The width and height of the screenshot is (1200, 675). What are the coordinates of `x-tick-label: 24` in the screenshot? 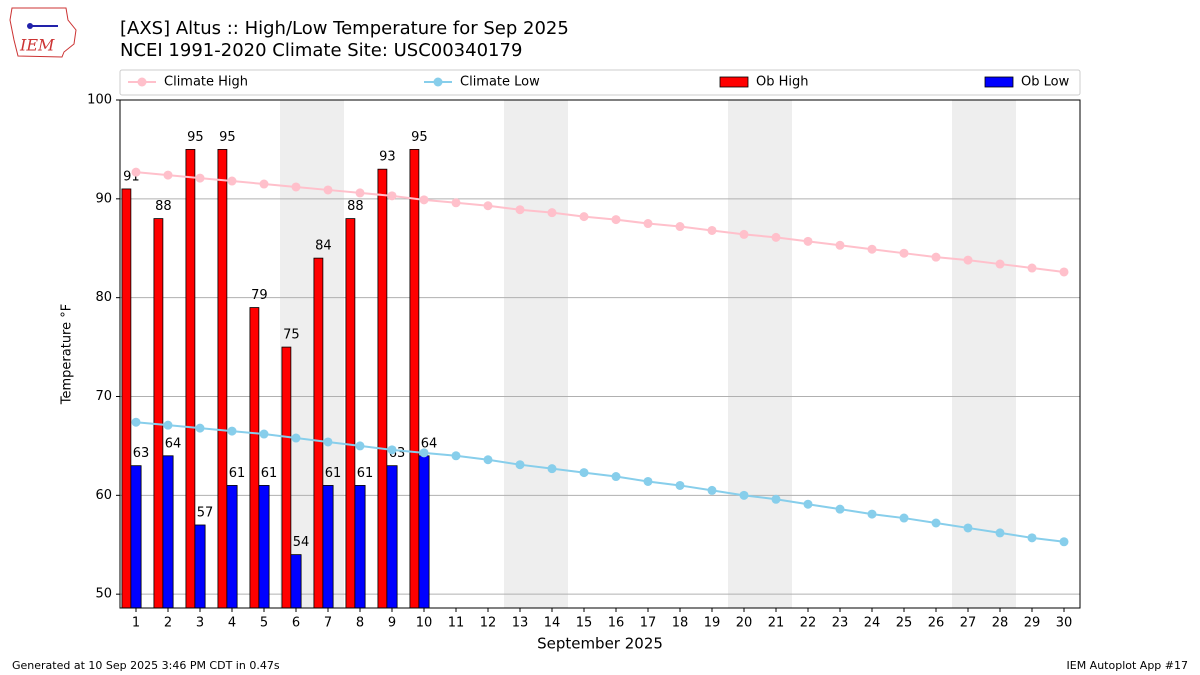 It's located at (872, 623).